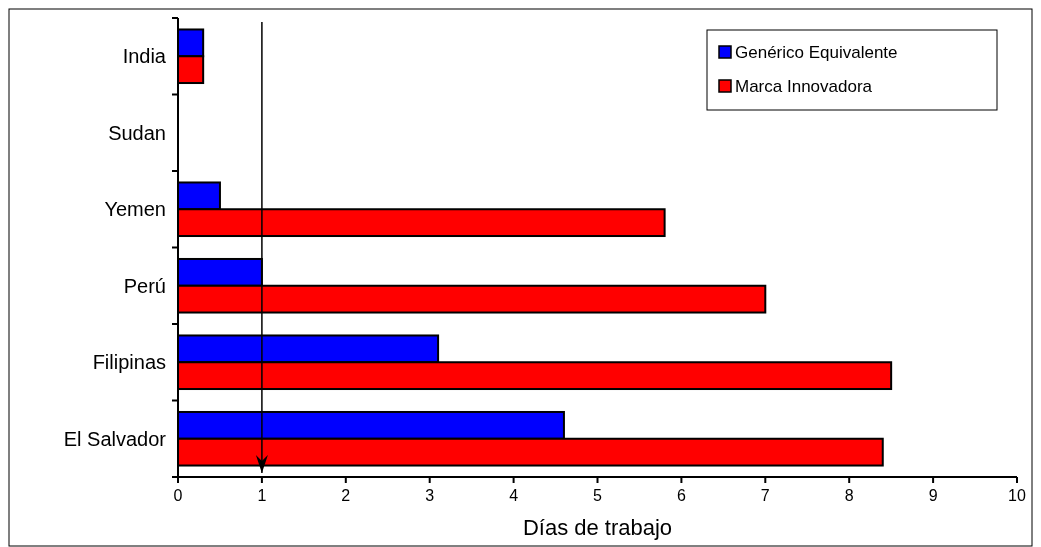 Image resolution: width=1041 pixels, height=547 pixels. I want to click on y-tick-label: India, so click(144, 56).